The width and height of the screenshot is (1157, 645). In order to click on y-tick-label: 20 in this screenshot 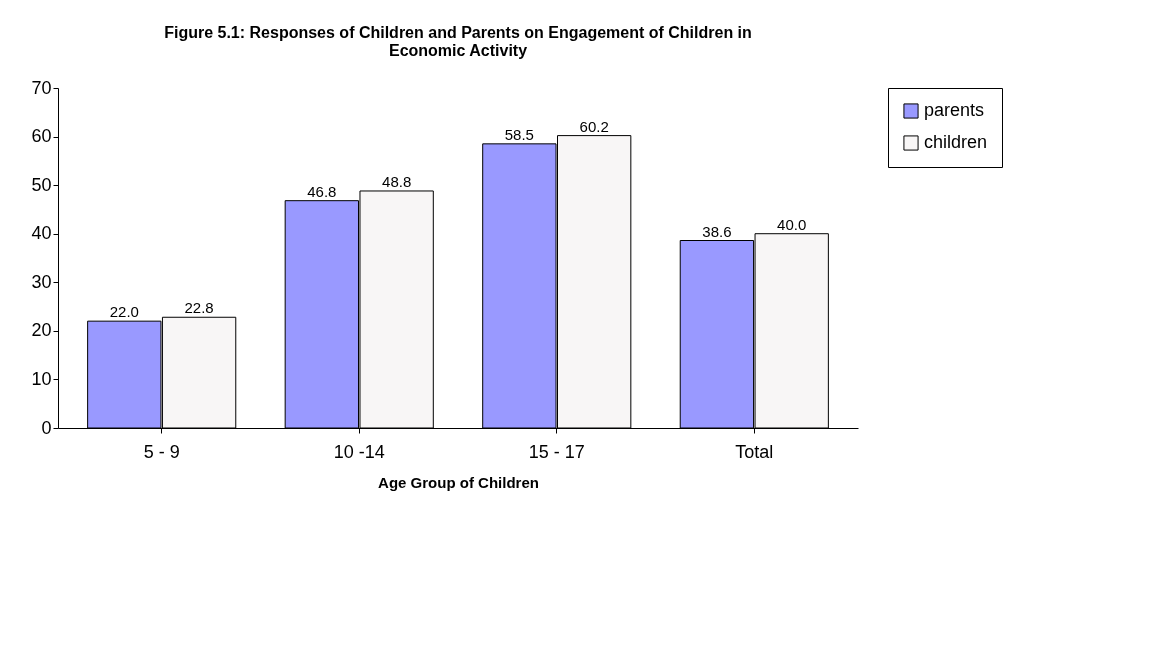, I will do `click(41, 330)`.